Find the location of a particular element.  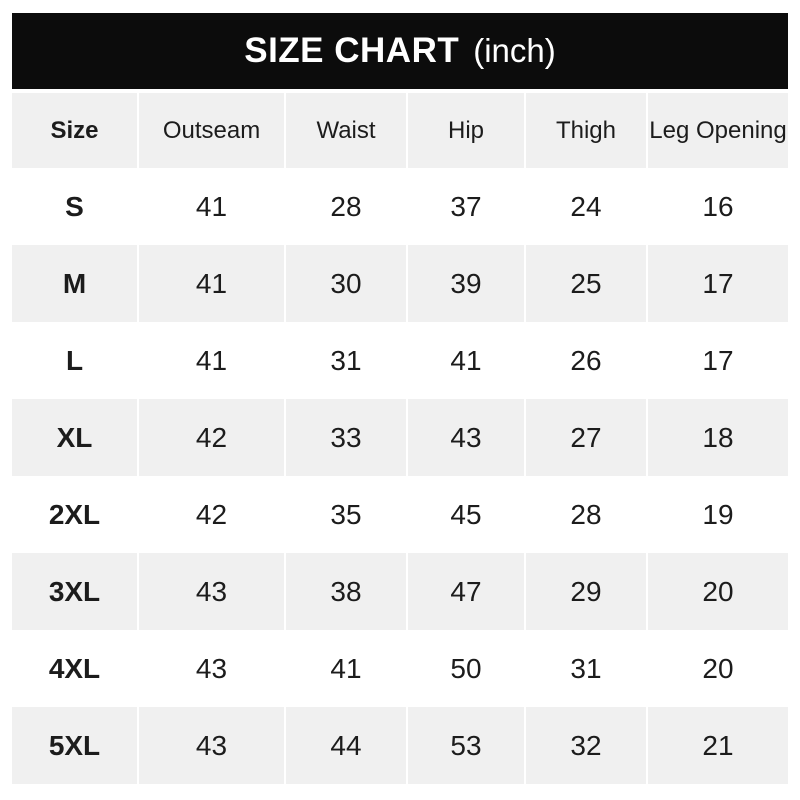

measurement-value: 45 is located at coordinates (466, 514).